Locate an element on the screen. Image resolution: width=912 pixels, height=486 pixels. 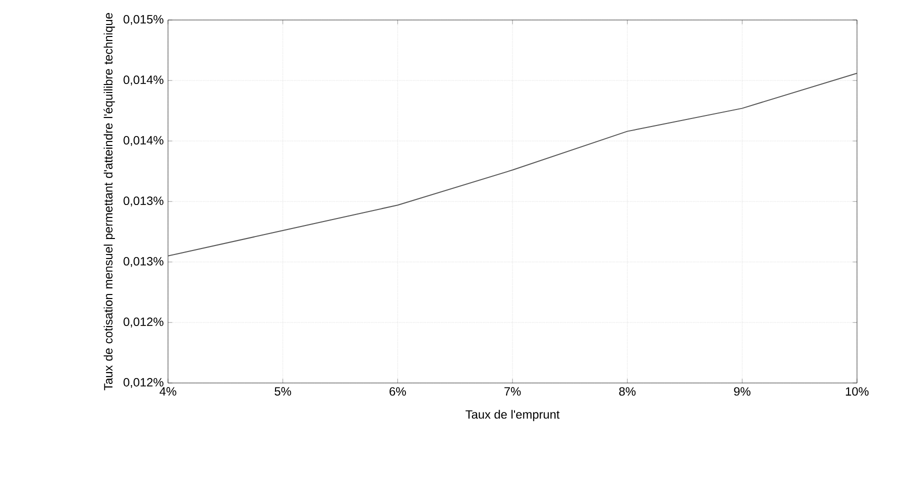
x-tick-label: 6% is located at coordinates (398, 391).